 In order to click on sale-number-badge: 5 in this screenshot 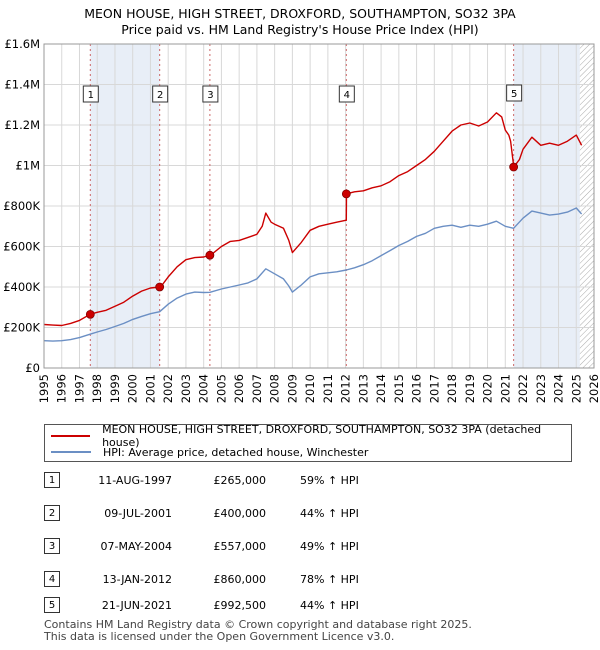, I will do `click(52, 605)`.